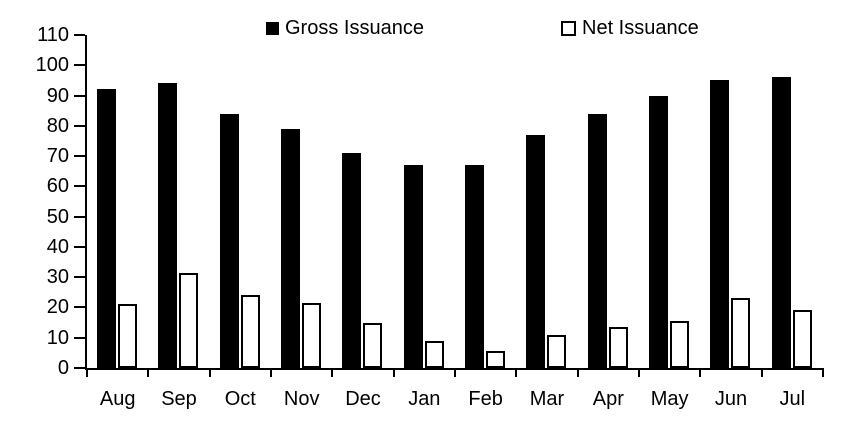  I want to click on y-axis-line, so click(86, 202).